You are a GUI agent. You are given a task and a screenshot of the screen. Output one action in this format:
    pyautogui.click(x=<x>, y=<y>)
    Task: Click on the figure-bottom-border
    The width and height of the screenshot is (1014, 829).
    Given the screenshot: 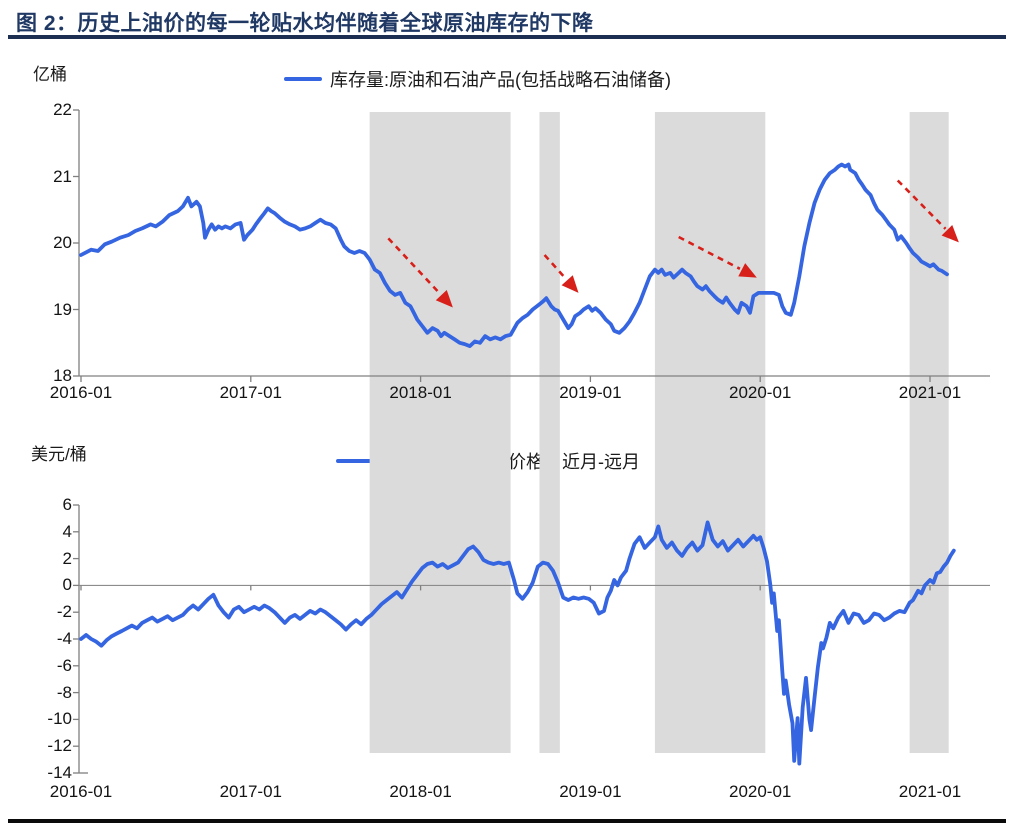 What is the action you would take?
    pyautogui.click(x=507, y=821)
    